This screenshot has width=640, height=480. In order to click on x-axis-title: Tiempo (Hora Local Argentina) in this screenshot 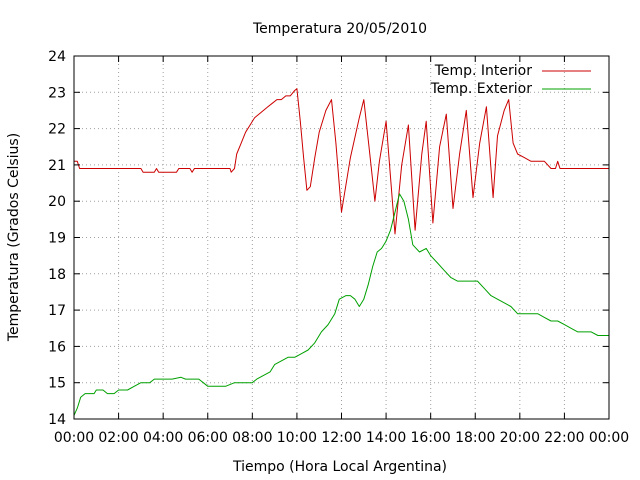, I will do `click(339, 467)`.